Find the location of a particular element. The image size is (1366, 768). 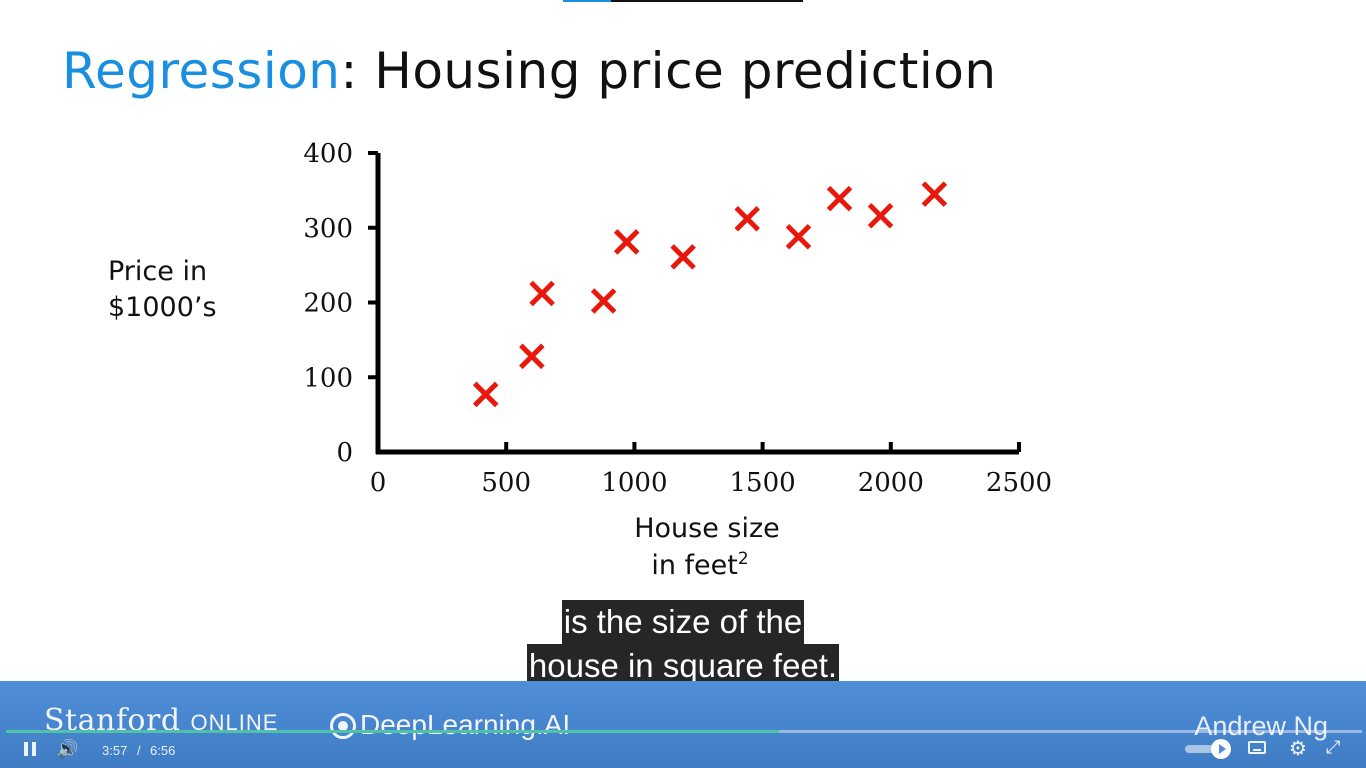

x-tick-label: 1000 is located at coordinates (634, 483).